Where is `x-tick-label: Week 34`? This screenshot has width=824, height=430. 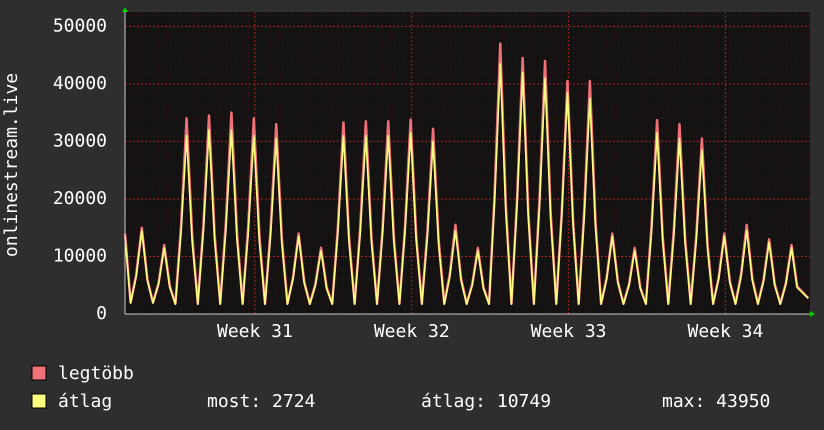 x-tick-label: Week 34 is located at coordinates (725, 331).